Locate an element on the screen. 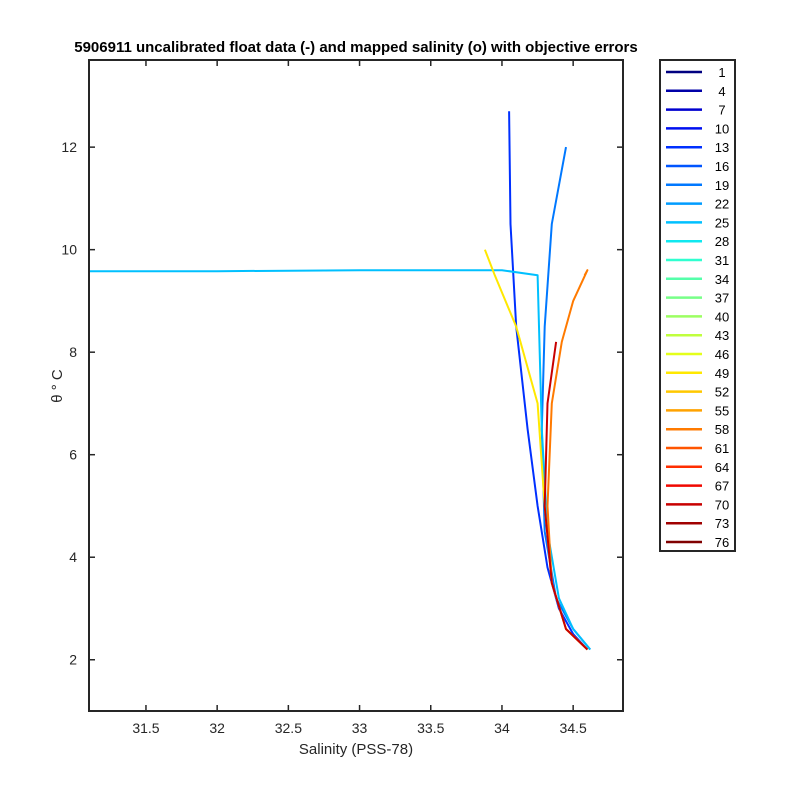  legend-label: 73 is located at coordinates (722, 523).